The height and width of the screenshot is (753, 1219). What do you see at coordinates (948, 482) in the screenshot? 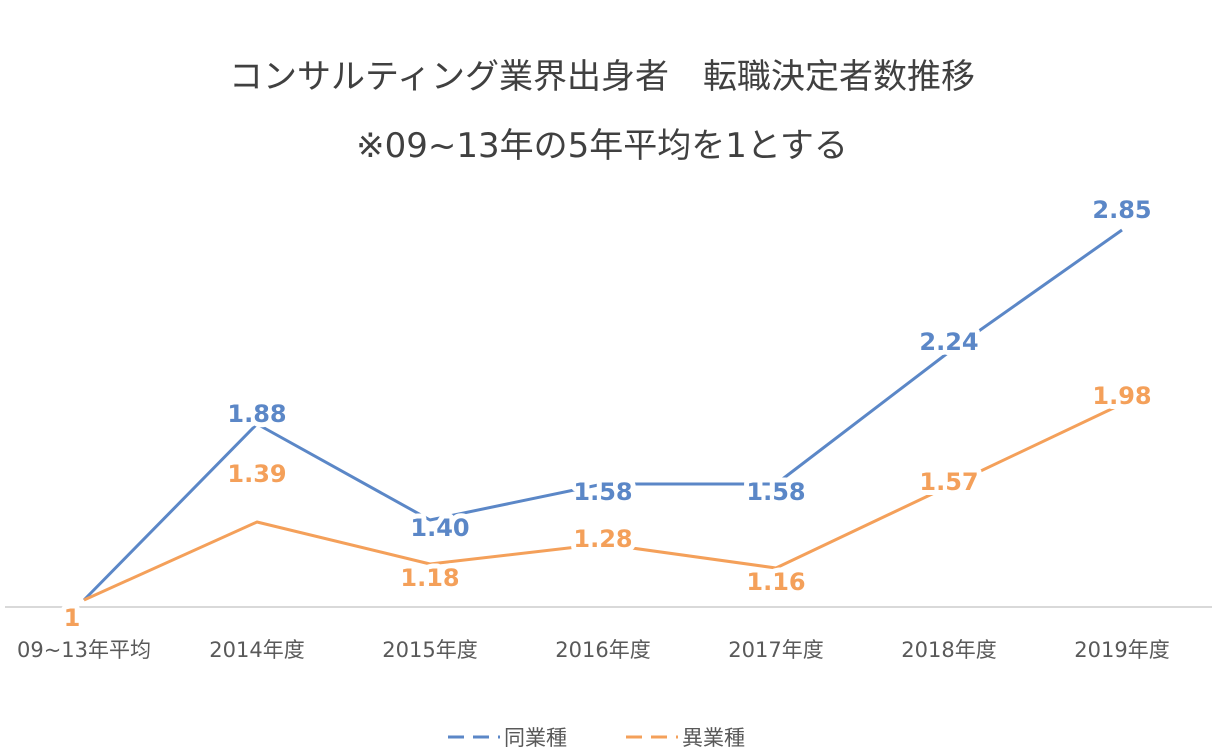
I see `data-label: 1.57` at bounding box center [948, 482].